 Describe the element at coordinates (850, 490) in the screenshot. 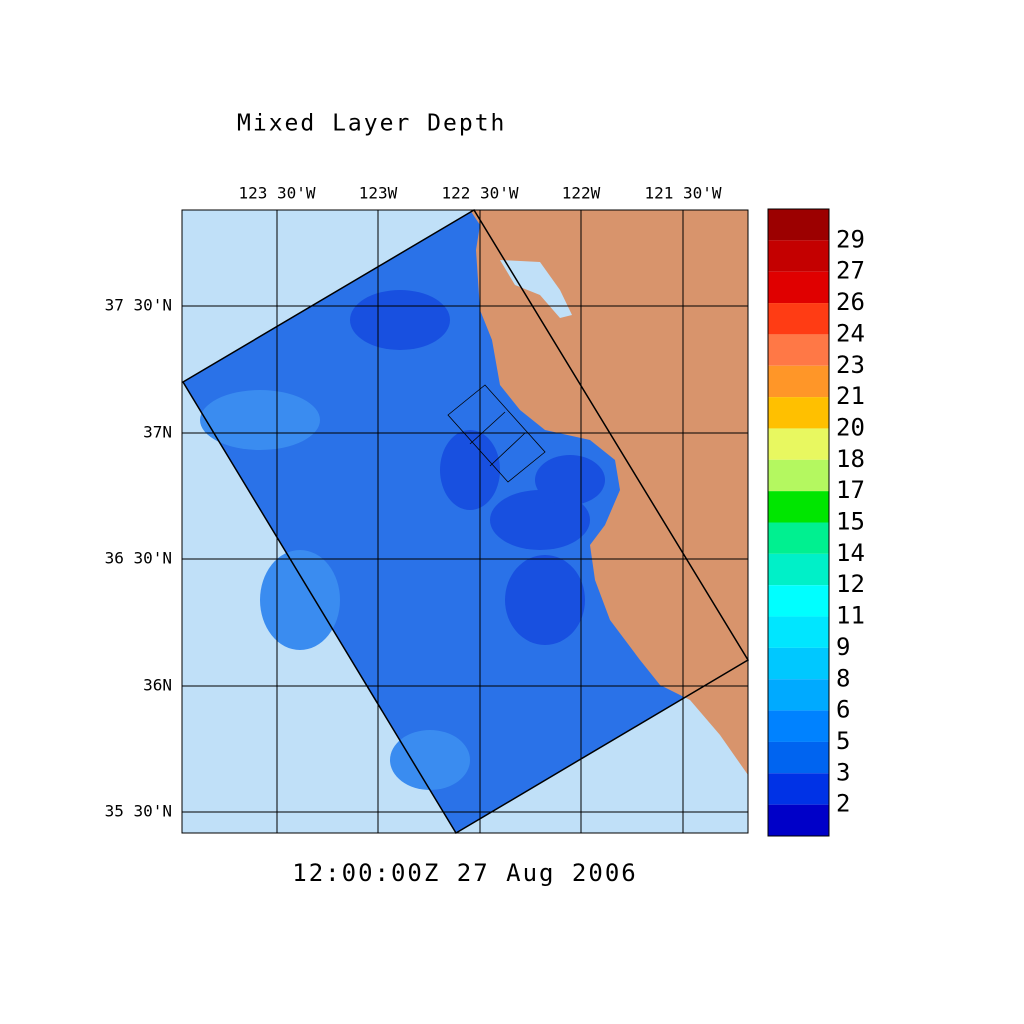

I see `colorbar-label: 17` at that location.